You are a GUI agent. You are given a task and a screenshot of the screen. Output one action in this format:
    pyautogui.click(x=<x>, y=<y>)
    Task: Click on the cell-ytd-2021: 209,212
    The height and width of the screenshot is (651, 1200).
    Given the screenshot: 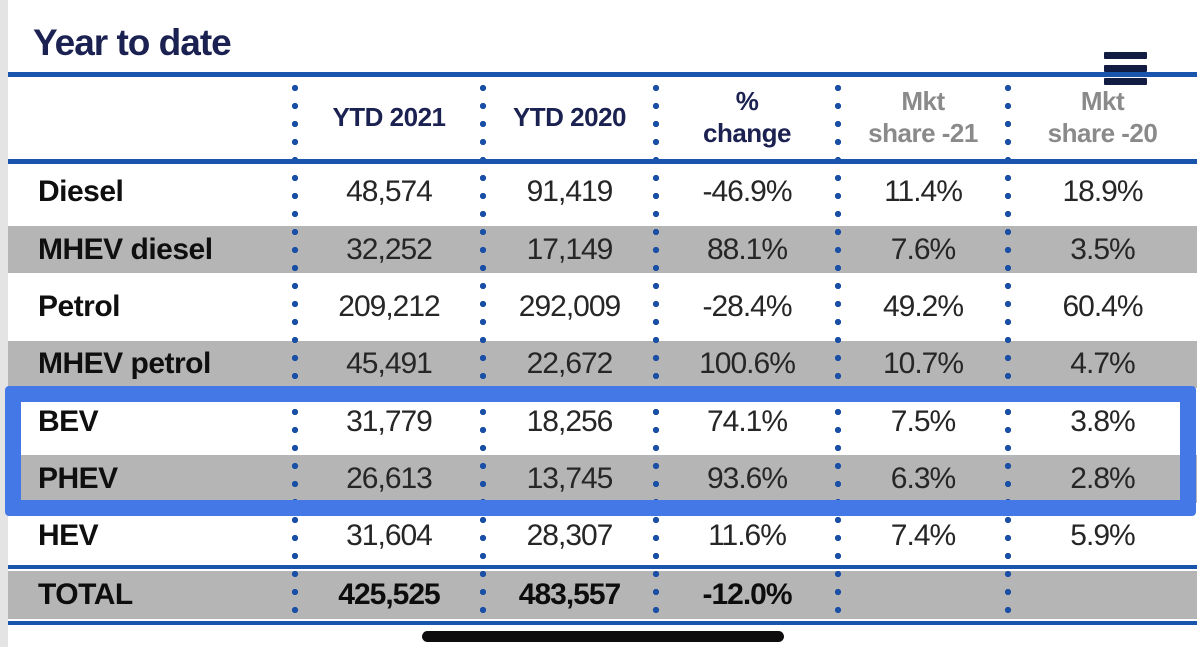 What is the action you would take?
    pyautogui.click(x=389, y=306)
    